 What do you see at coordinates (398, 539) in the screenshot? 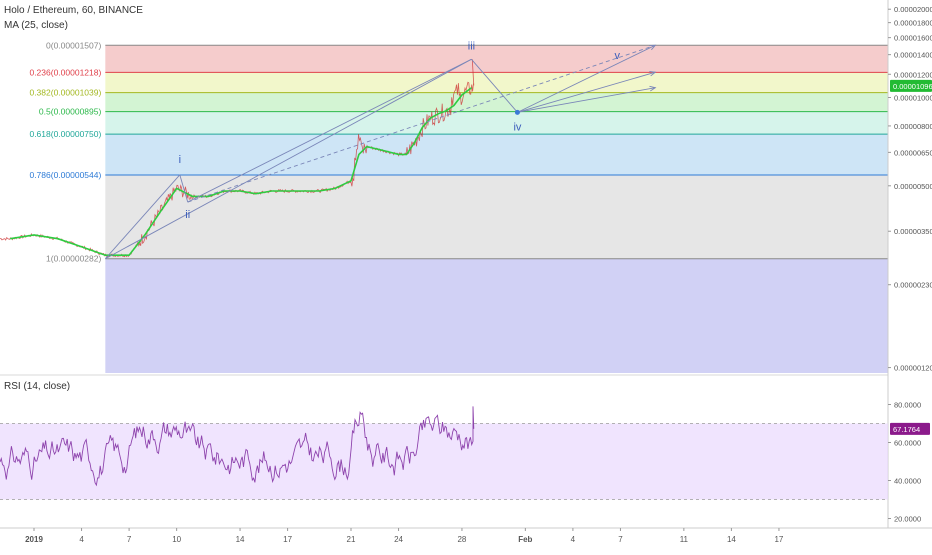
I see `time-axis-label: 24` at bounding box center [398, 539].